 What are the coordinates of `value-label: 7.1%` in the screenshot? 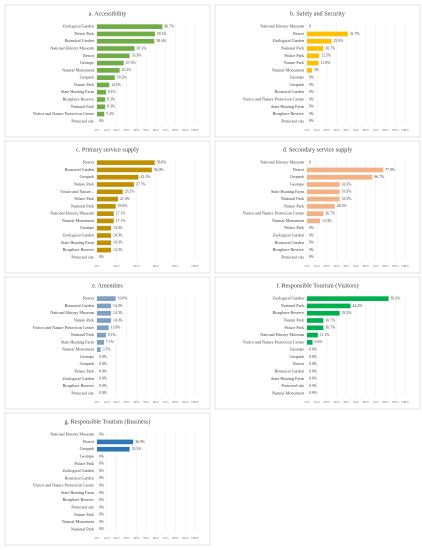 It's located at (110, 342).